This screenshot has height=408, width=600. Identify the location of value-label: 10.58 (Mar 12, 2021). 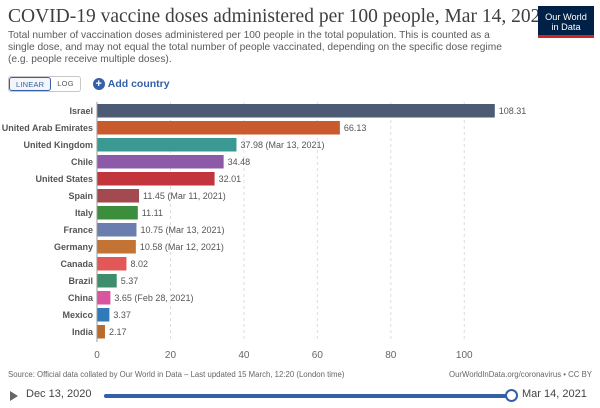
(182, 247).